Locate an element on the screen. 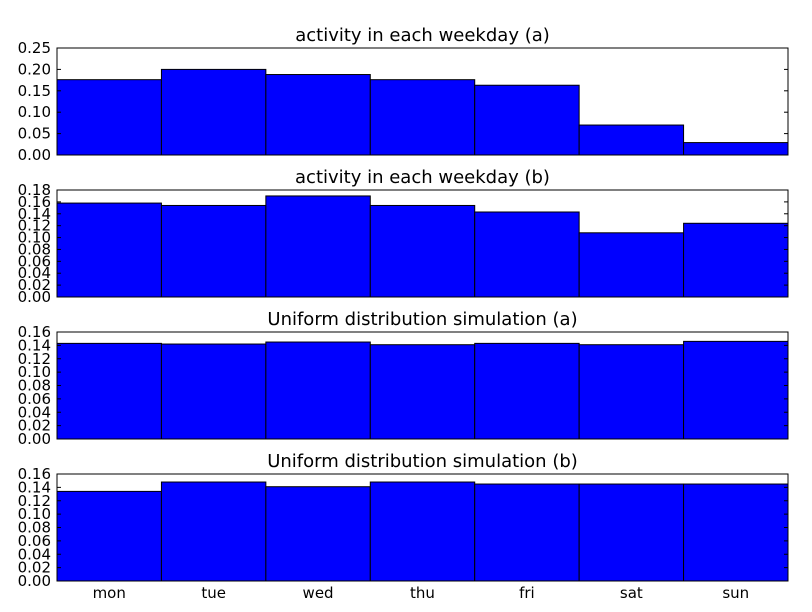  chart-title: Uniform distribution simulation (a) is located at coordinates (422, 319).